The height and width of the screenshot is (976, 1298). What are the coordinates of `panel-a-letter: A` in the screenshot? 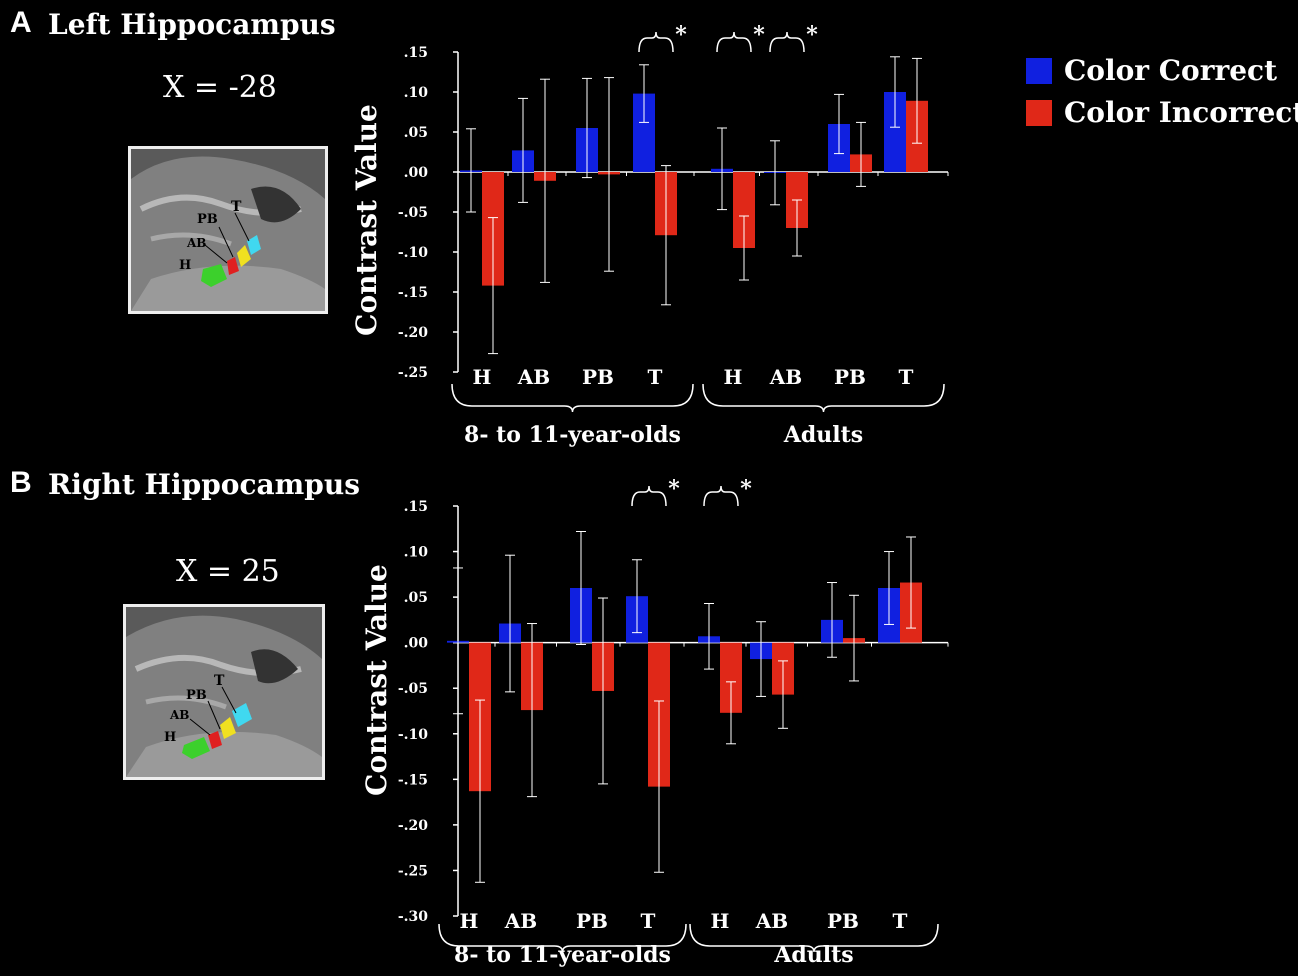 It's located at (21, 22).